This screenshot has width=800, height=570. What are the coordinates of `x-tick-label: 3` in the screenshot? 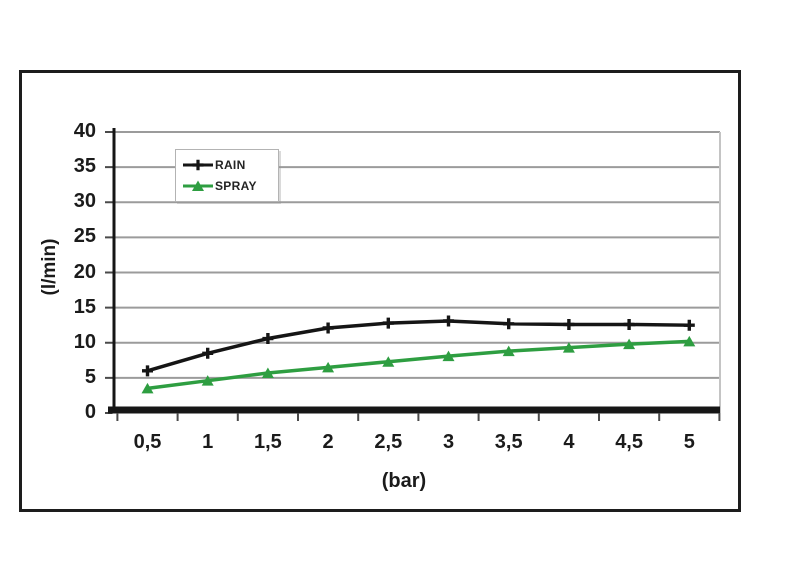 It's located at (448, 442).